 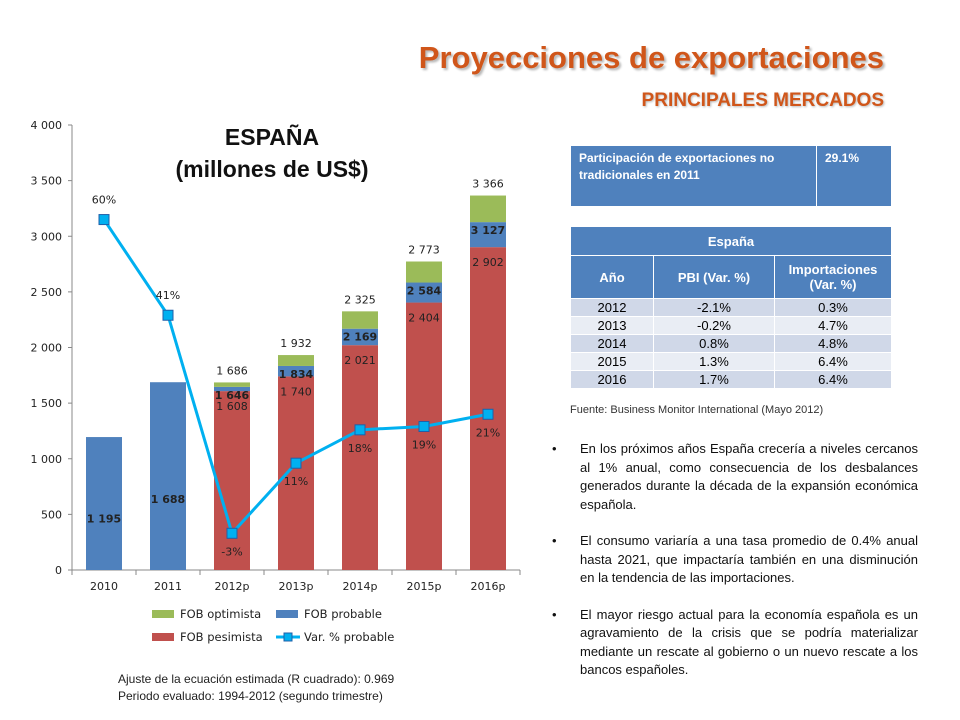 I want to click on y-tick-label: 500, so click(x=51, y=514).